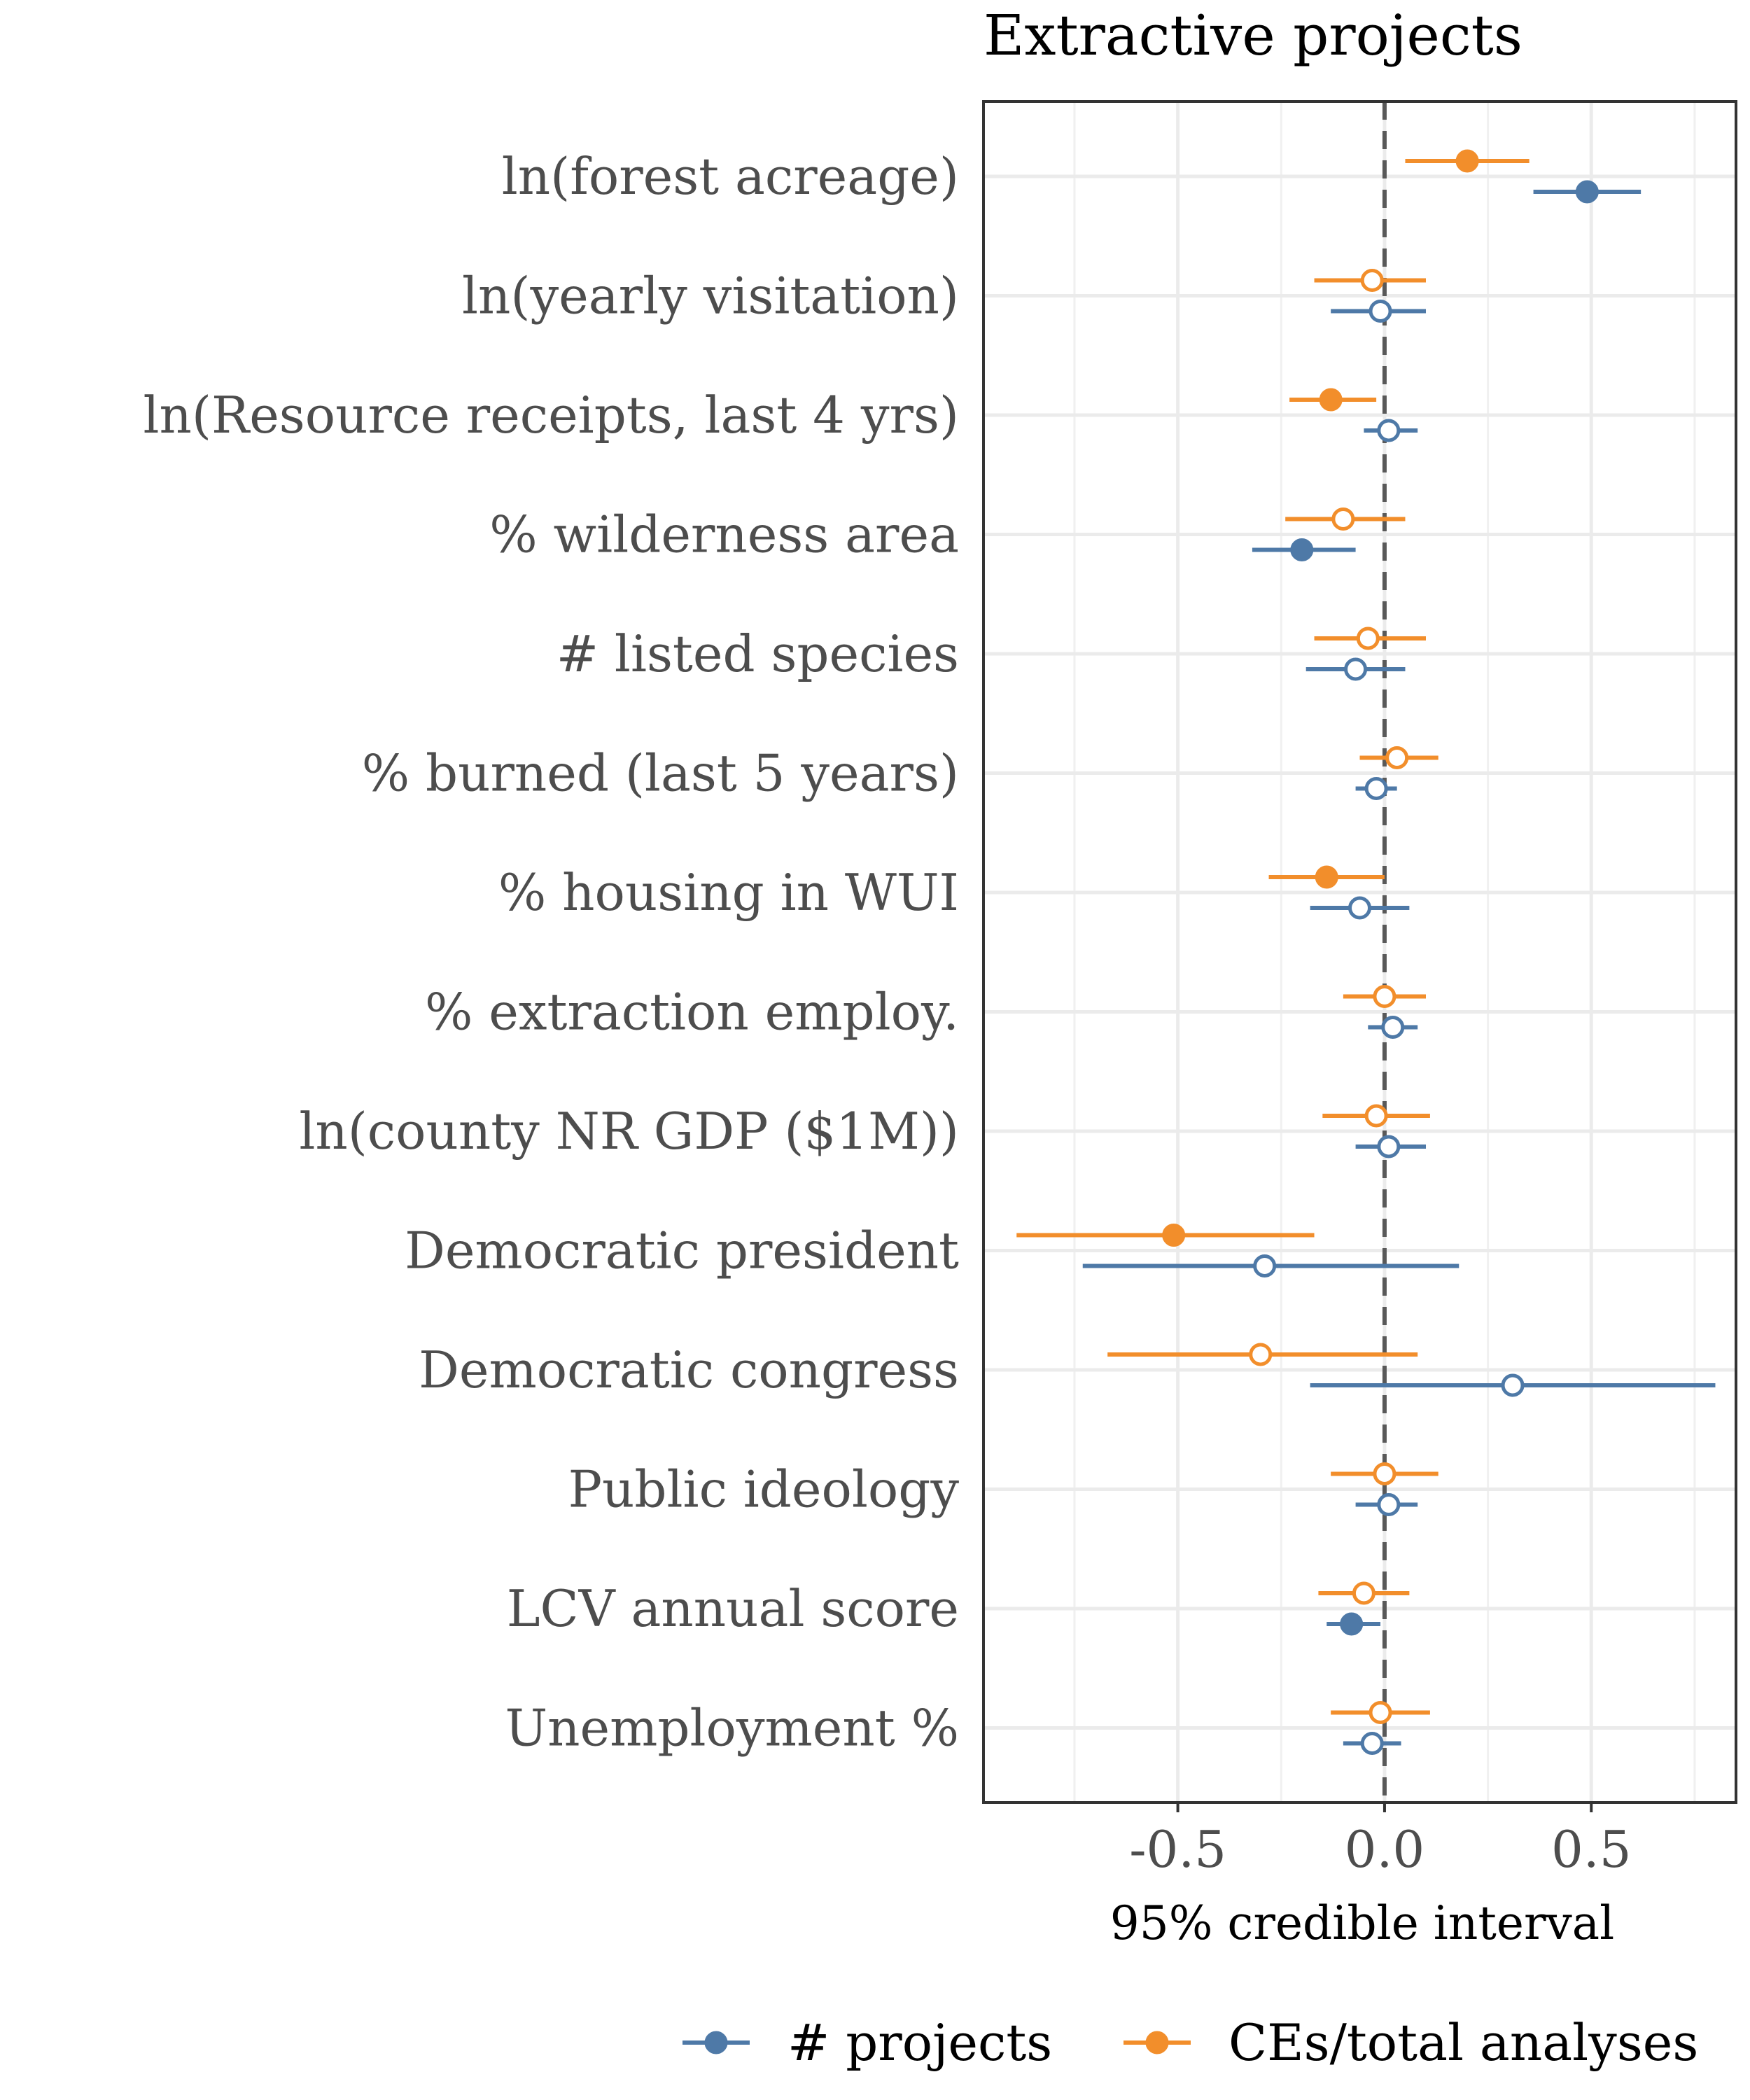  What do you see at coordinates (1591, 1849) in the screenshot?
I see `x-tick-label: 0.5` at bounding box center [1591, 1849].